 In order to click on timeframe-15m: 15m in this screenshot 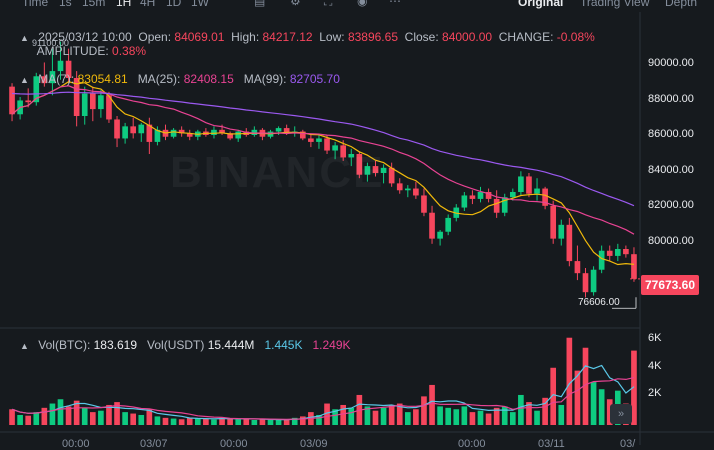, I will do `click(94, 4)`.